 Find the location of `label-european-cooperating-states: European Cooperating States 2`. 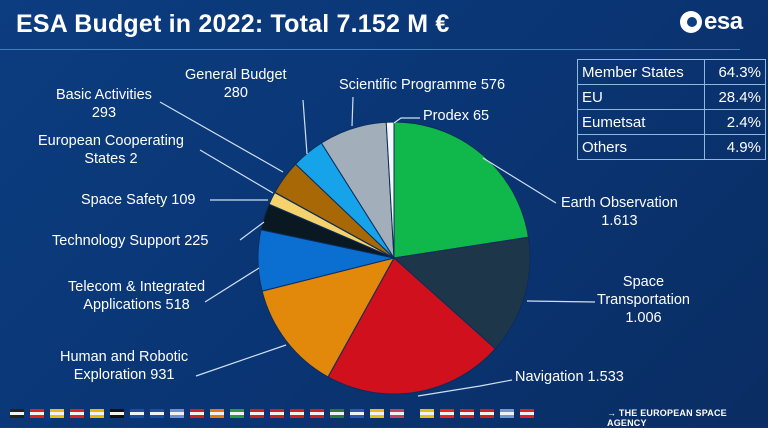

label-european-cooperating-states: European Cooperating States 2 is located at coordinates (111, 150).